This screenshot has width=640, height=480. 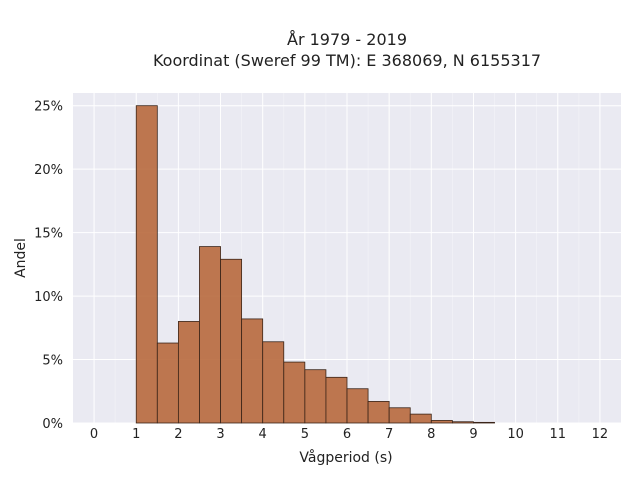 What do you see at coordinates (220, 434) in the screenshot?
I see `x-tick-label: 3` at bounding box center [220, 434].